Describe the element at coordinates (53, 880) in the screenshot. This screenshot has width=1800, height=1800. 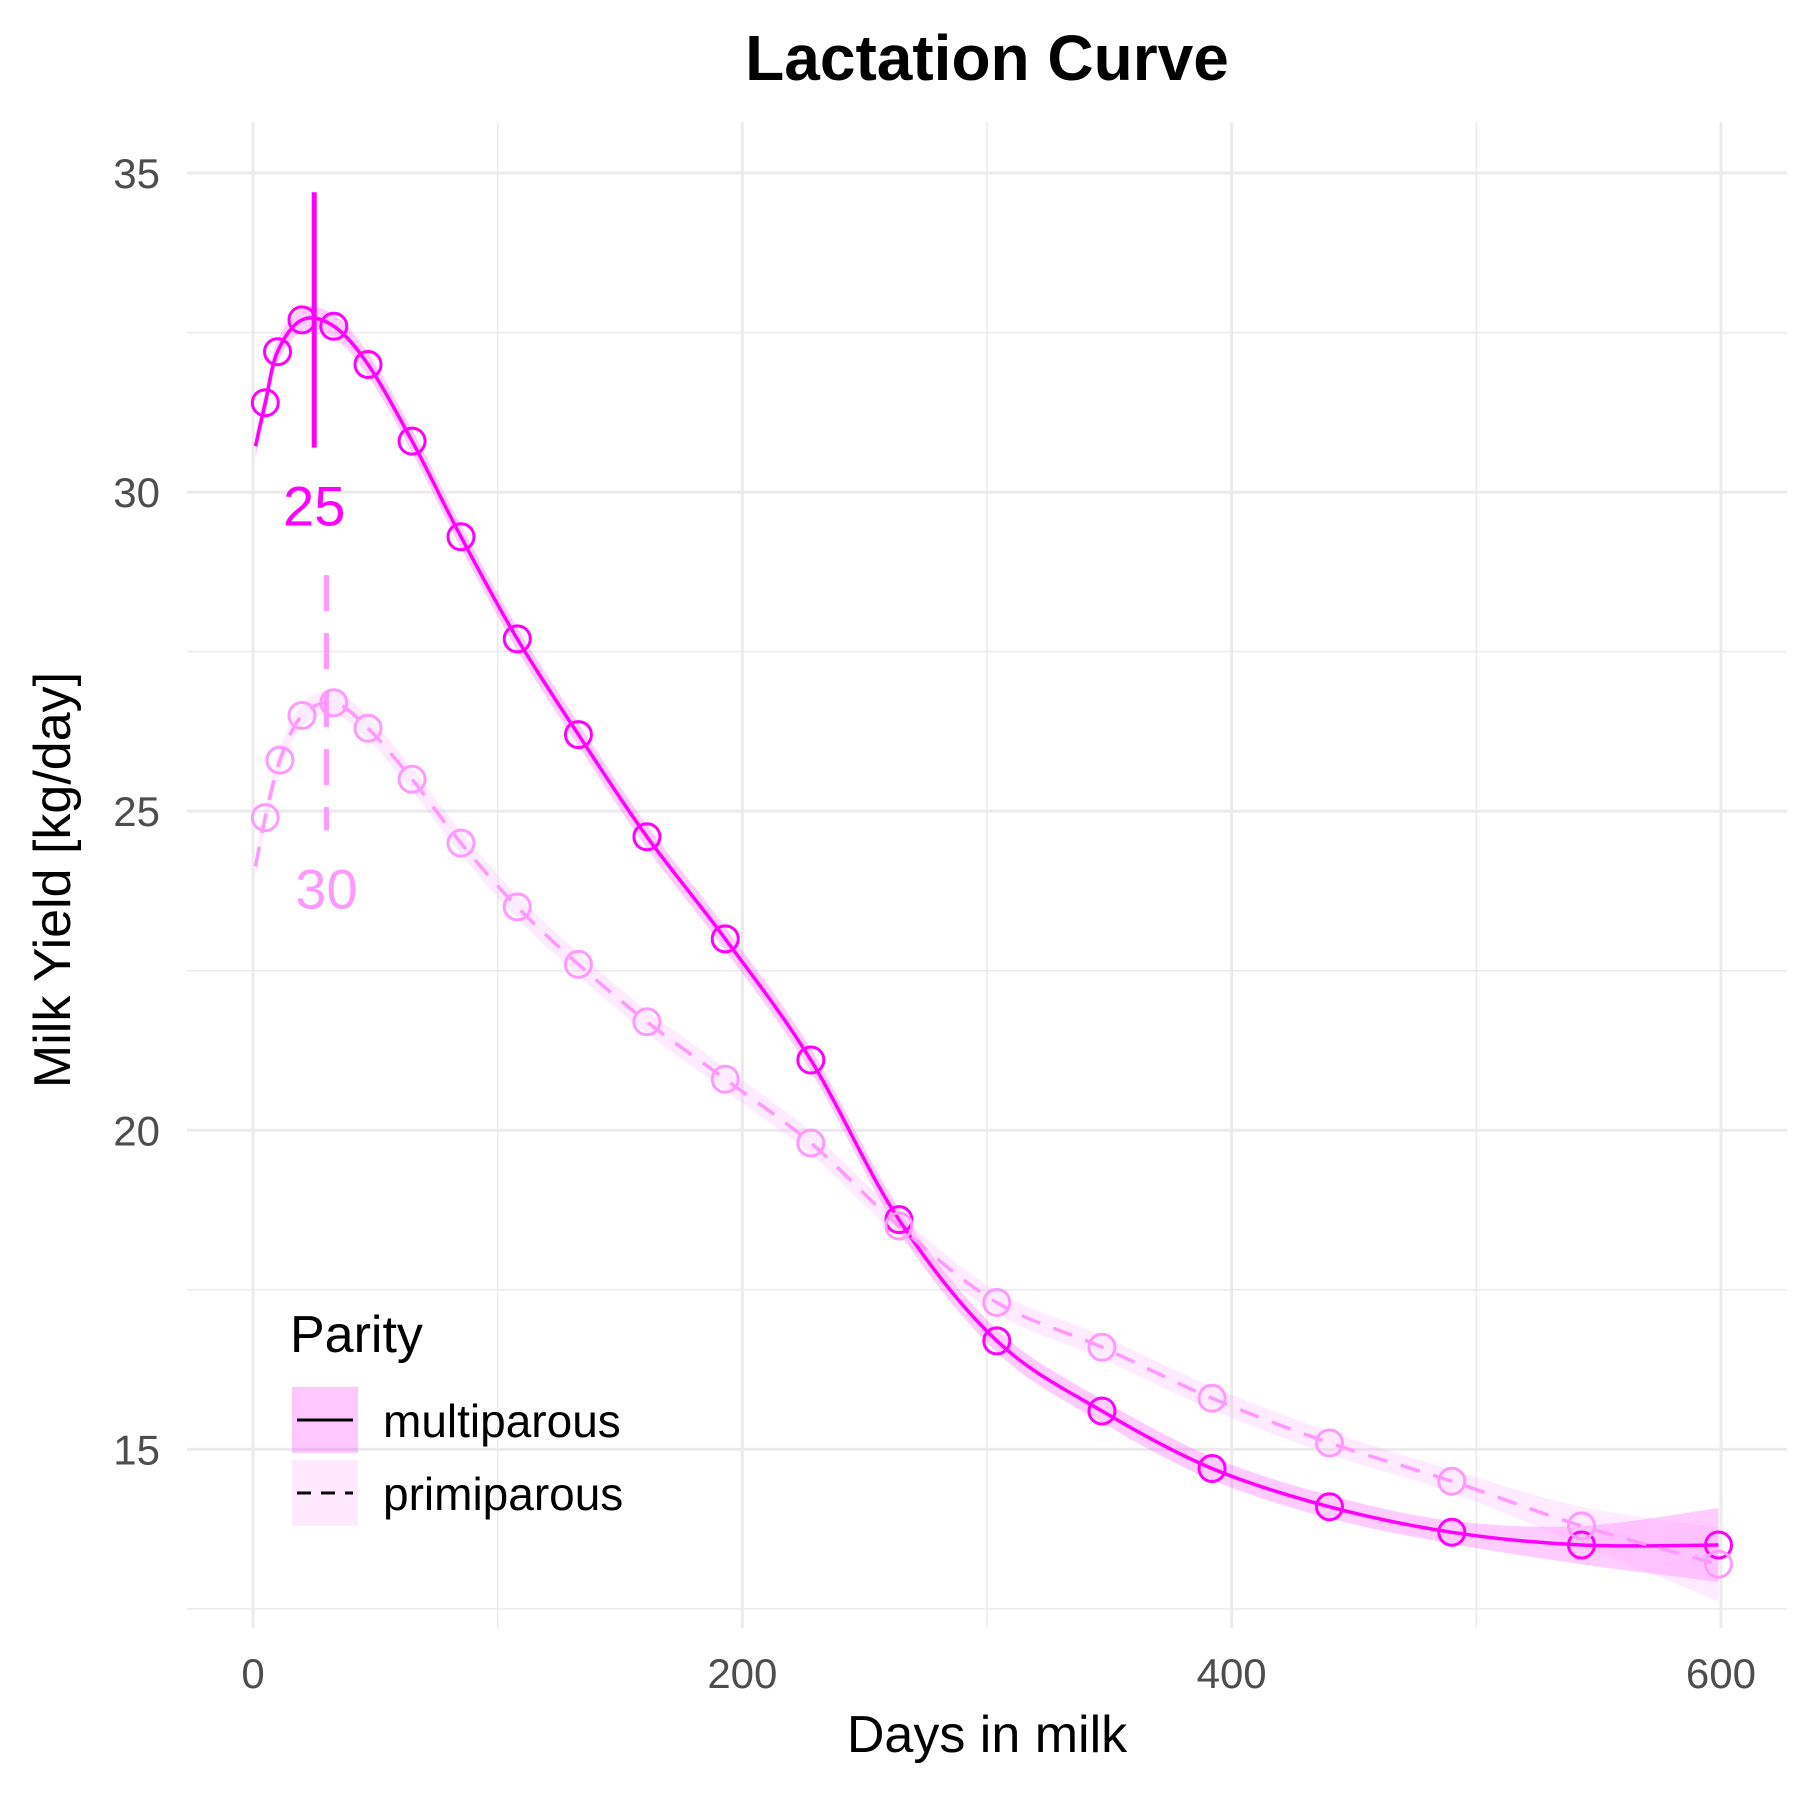
I see `y-axis-label: Milk Yield [kg/day]` at that location.